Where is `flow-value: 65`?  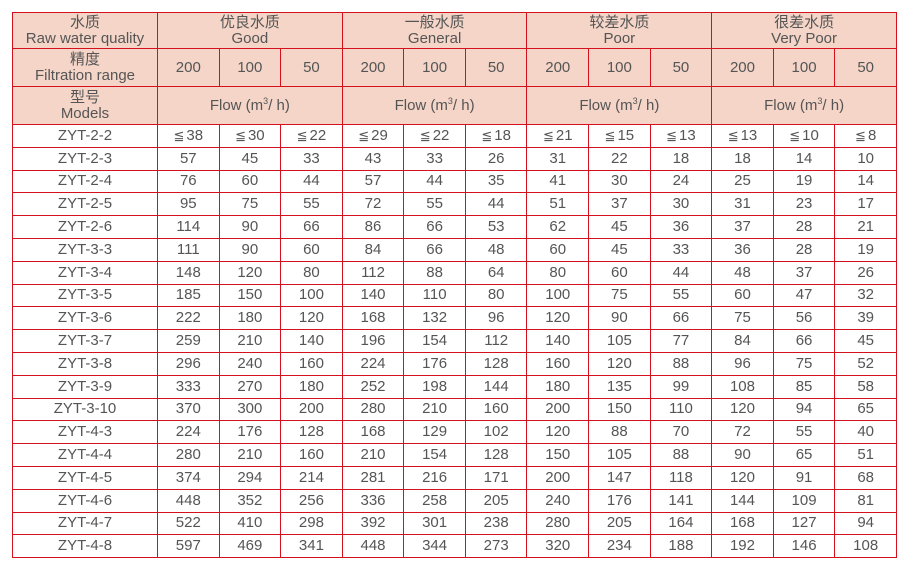
flow-value: 65 is located at coordinates (866, 409).